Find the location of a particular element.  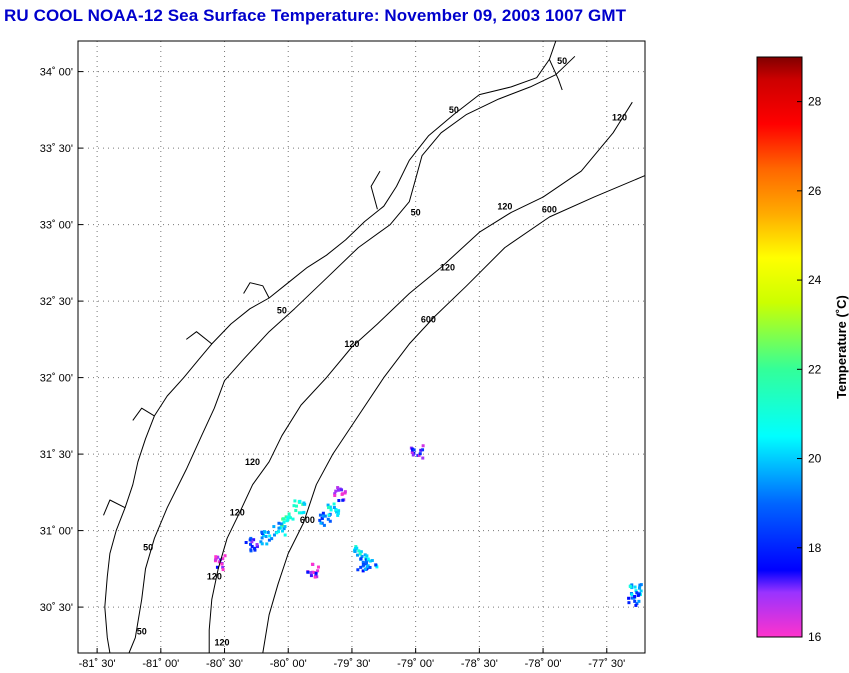

lon-tick-label: -81˚ 00' is located at coordinates (160, 664).